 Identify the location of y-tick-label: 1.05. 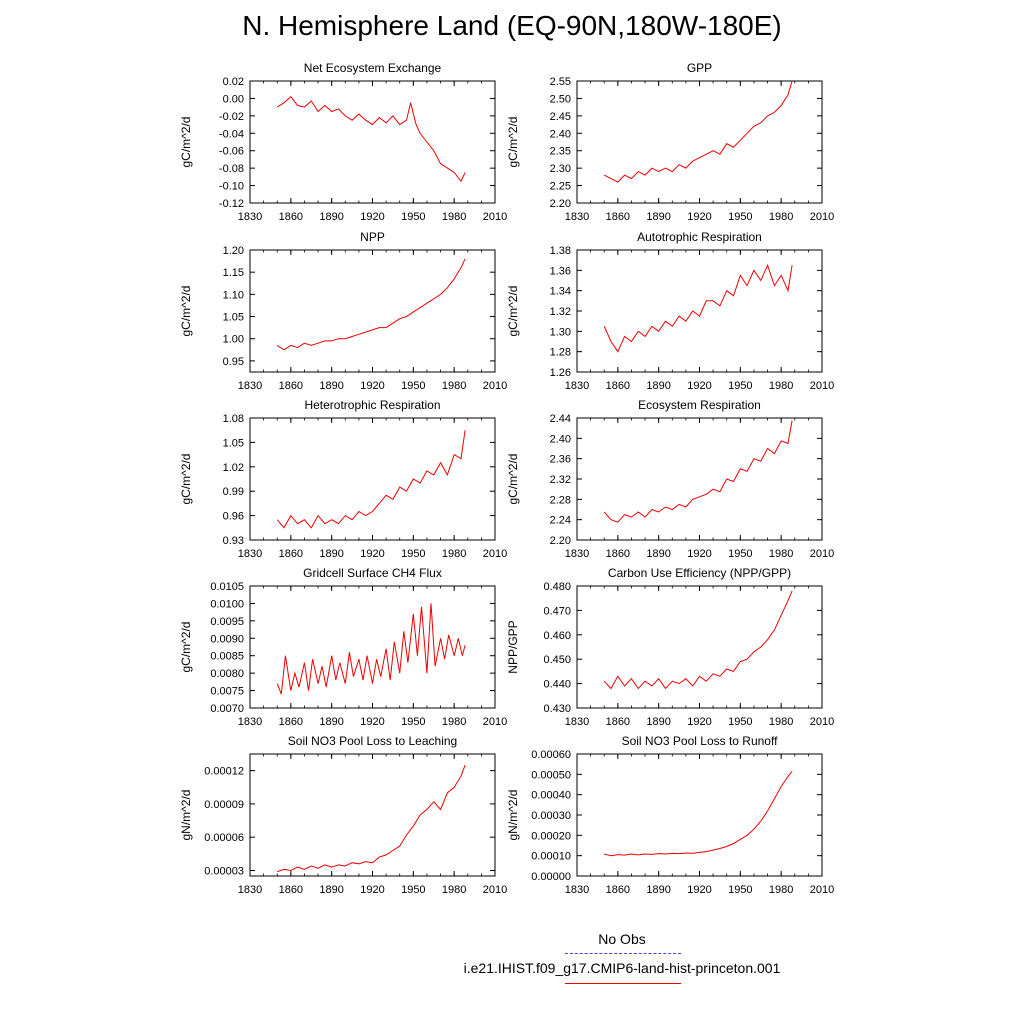
(233, 318).